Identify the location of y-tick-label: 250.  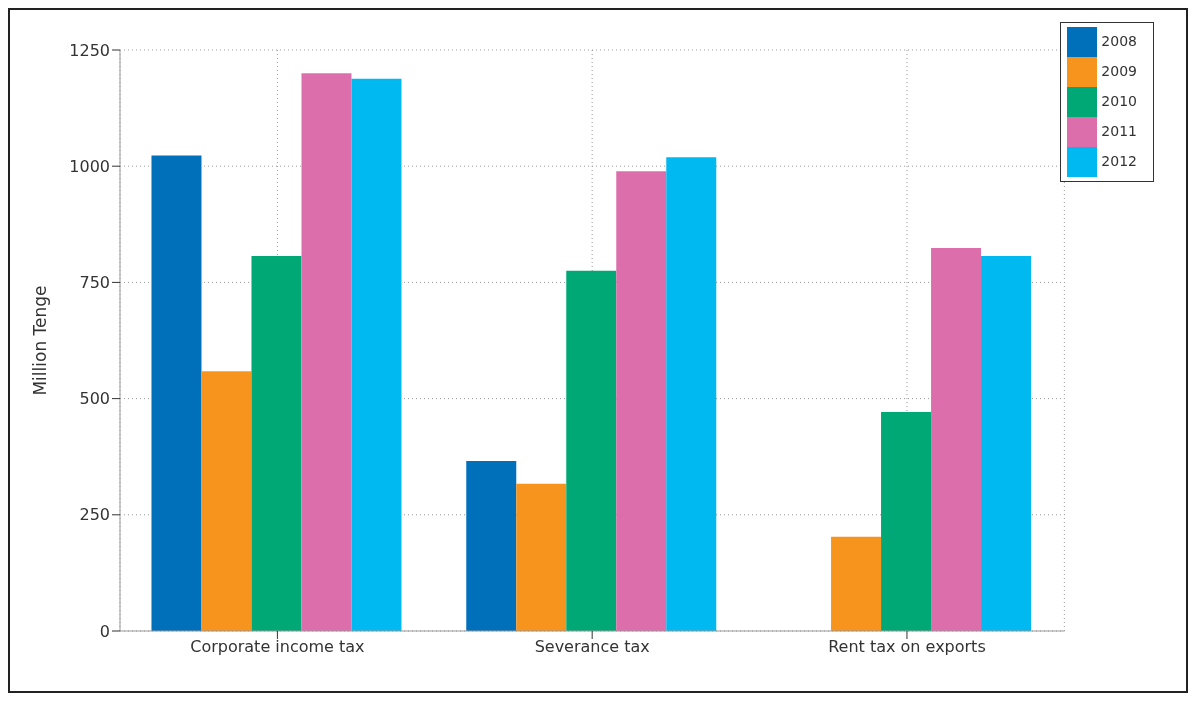
(94, 515).